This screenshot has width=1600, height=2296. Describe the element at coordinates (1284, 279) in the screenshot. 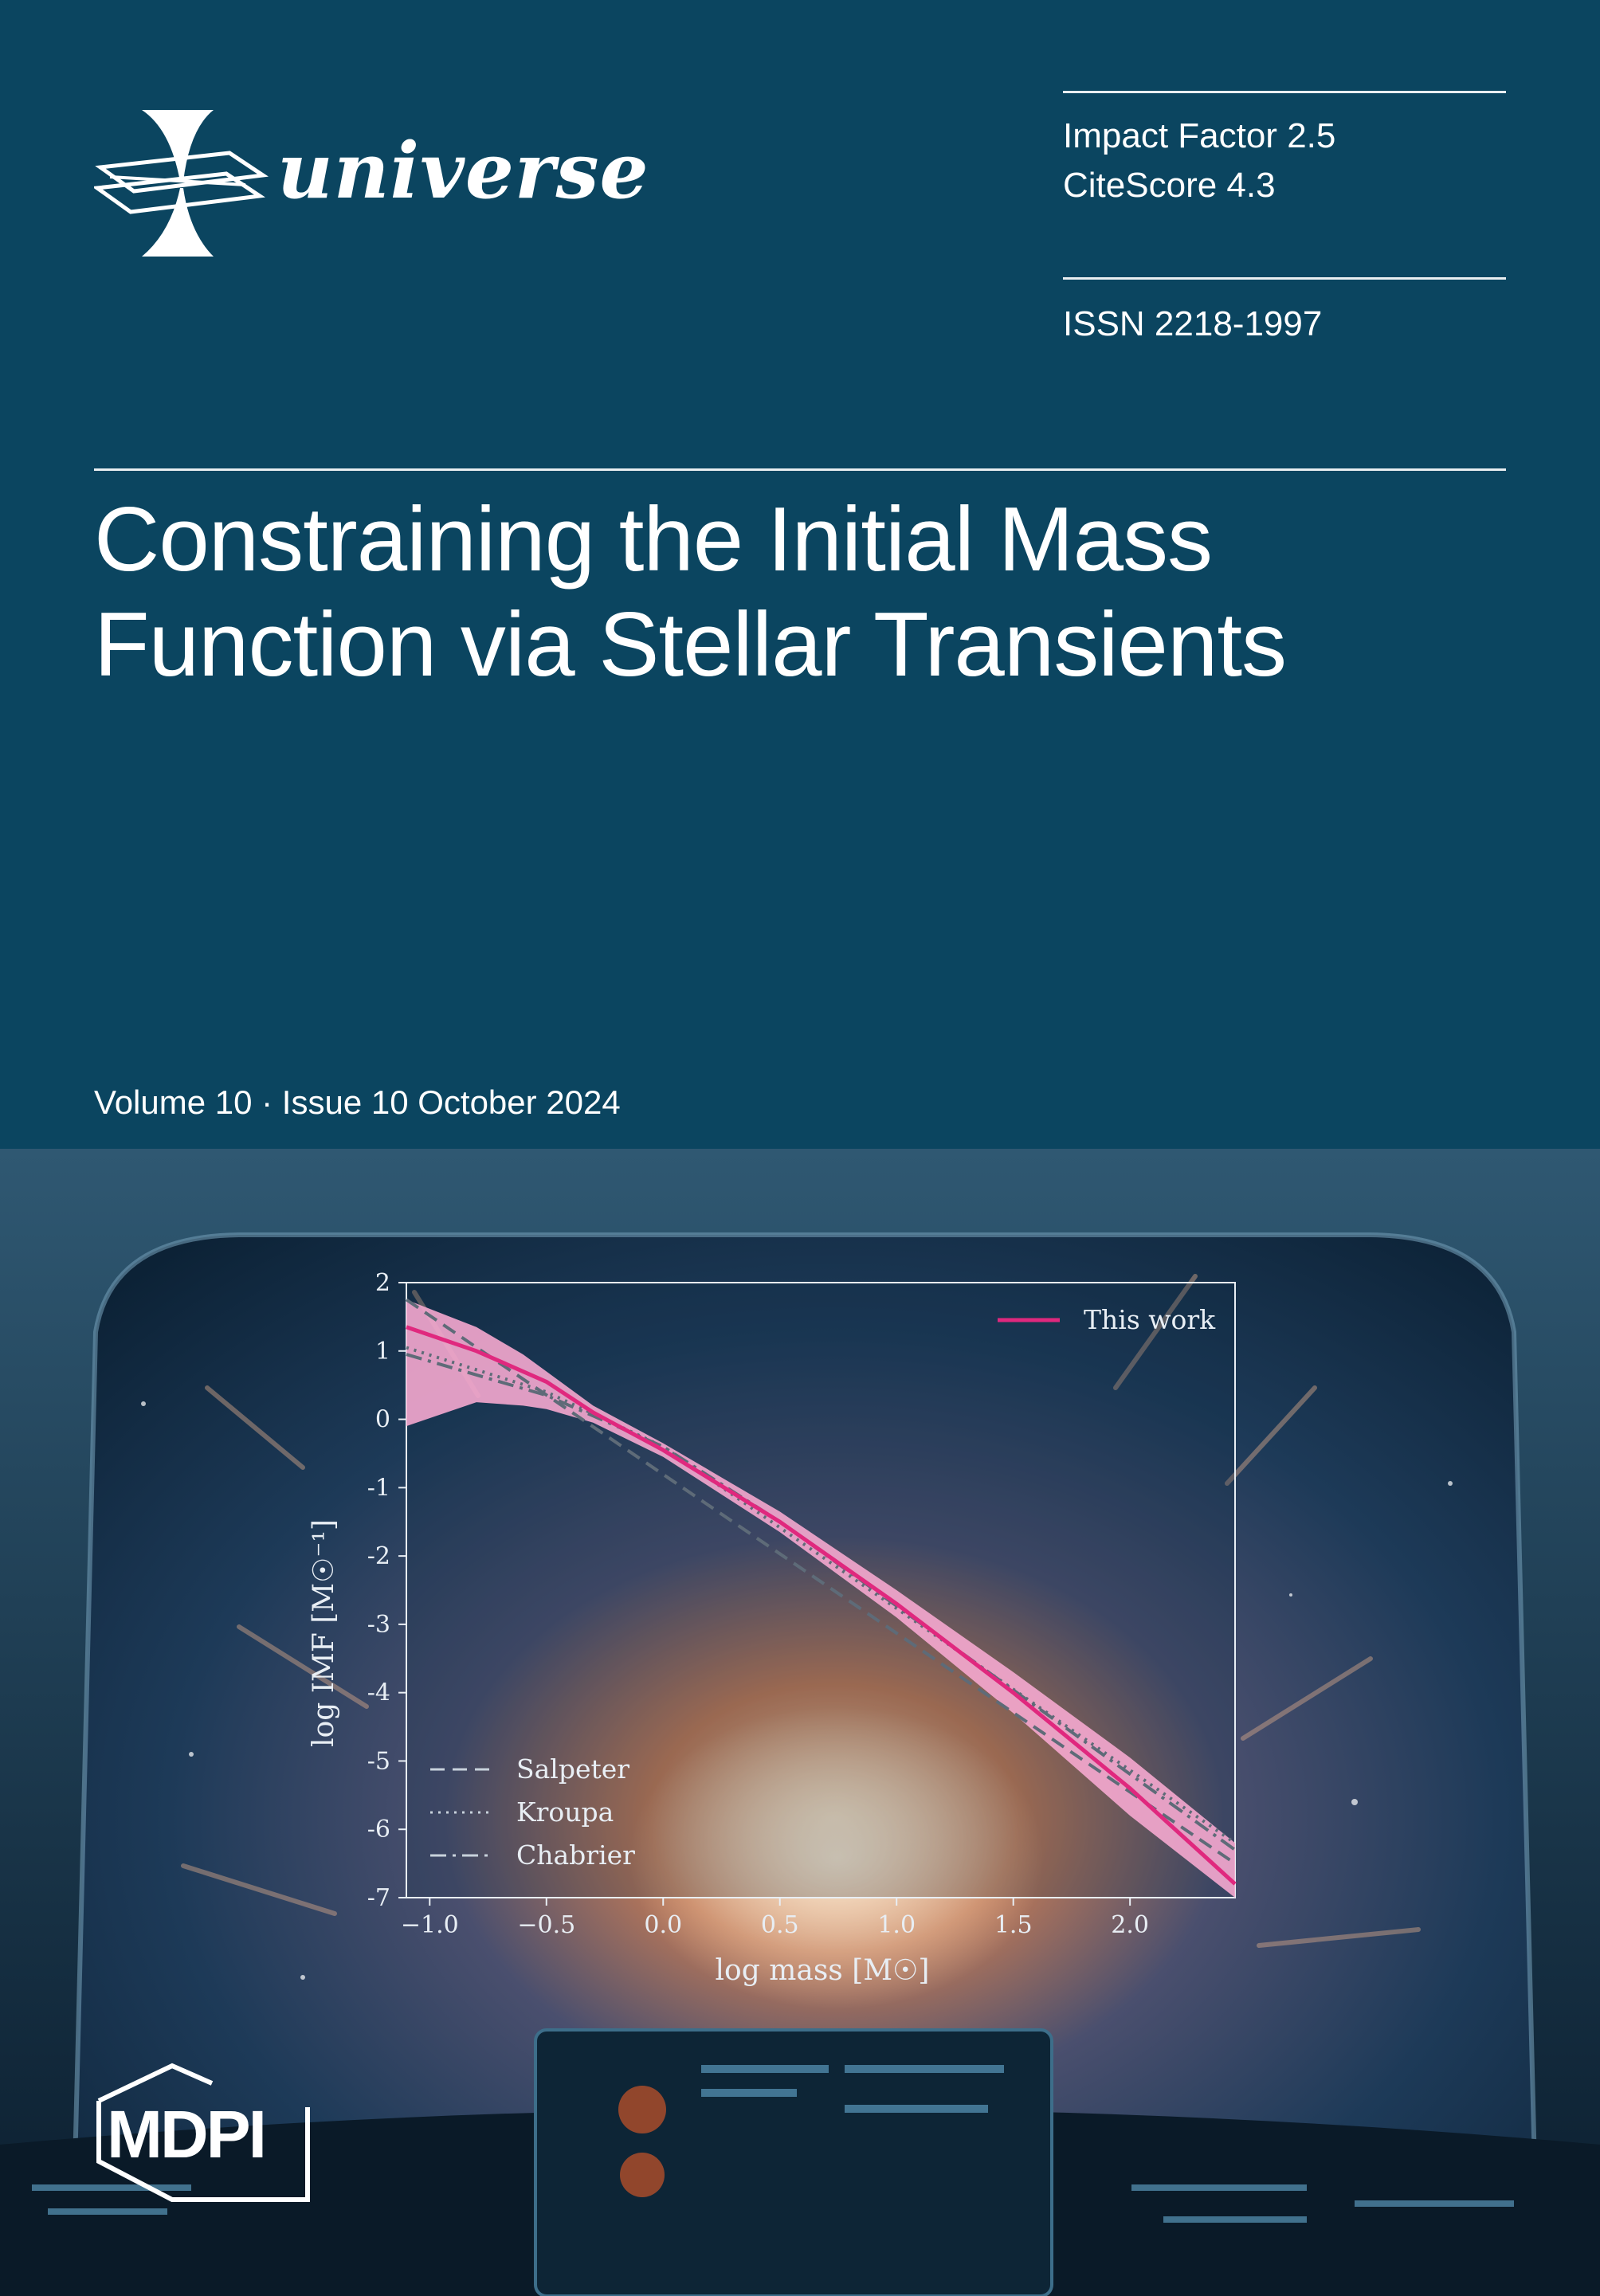

I see `divider-middle` at that location.